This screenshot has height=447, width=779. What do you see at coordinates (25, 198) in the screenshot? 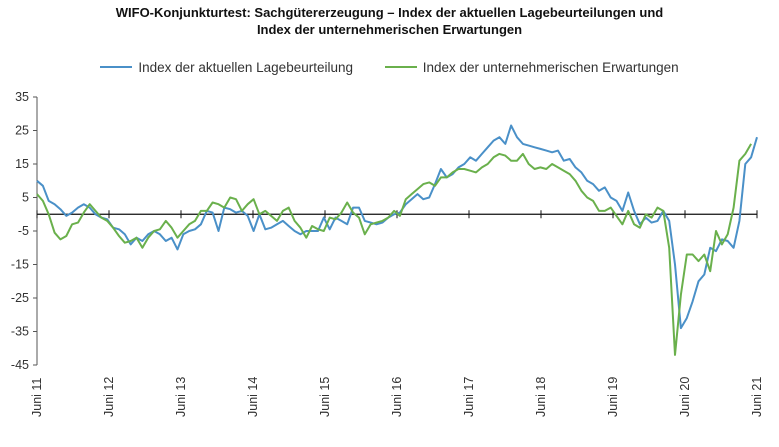
I see `y-tick-label: 5` at bounding box center [25, 198].